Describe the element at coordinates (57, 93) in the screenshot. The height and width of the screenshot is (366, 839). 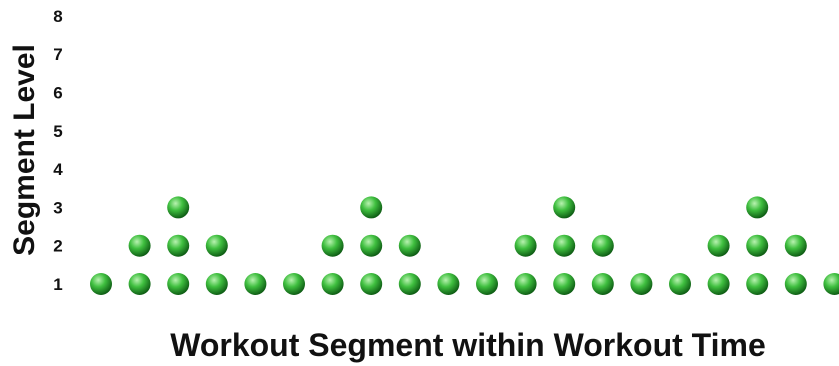
I see `y-tick-label: 6` at that location.